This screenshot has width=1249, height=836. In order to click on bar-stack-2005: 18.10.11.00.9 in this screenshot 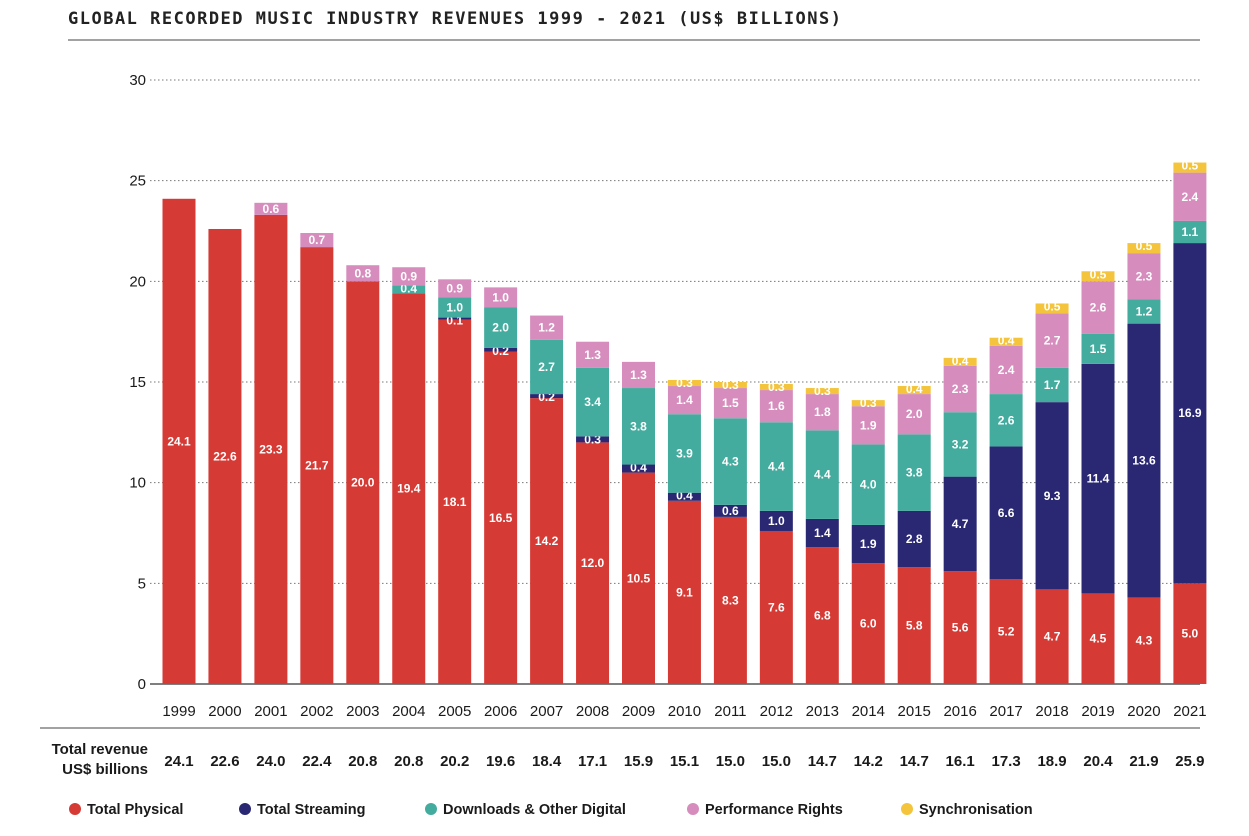, I will do `click(455, 481)`.